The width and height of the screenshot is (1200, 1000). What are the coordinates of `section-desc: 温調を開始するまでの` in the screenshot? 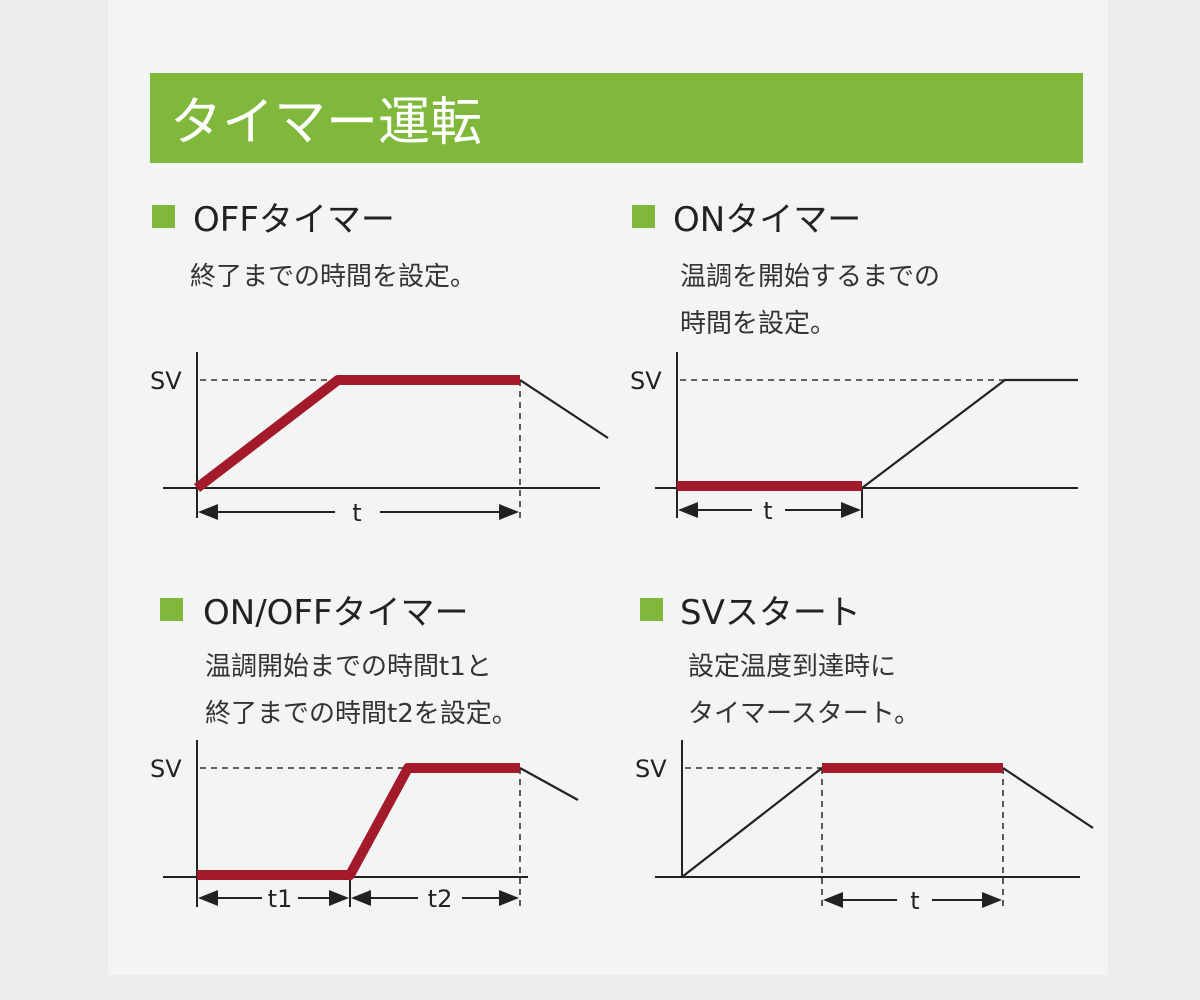 It's located at (810, 277).